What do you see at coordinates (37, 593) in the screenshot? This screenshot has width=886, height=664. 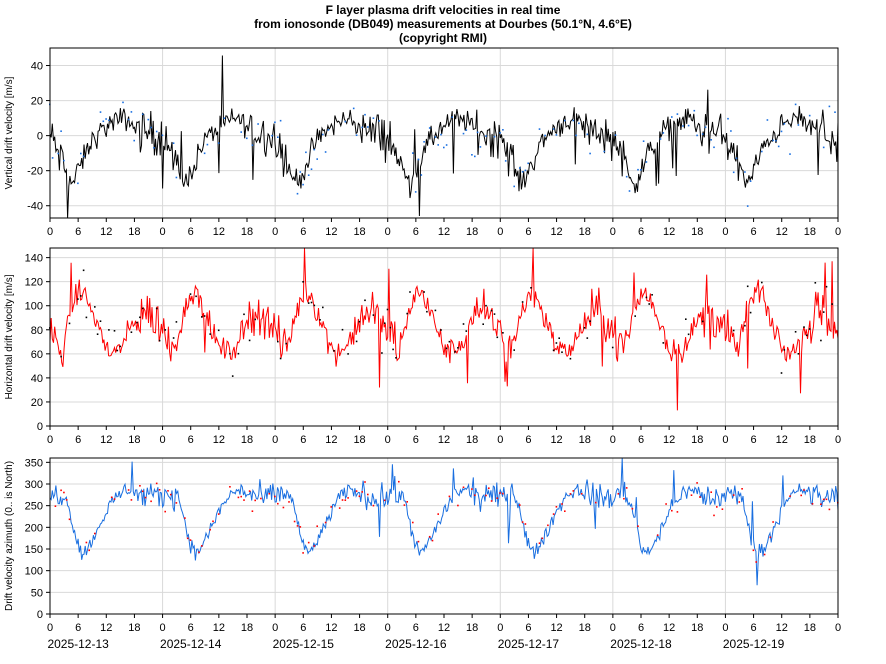 I see `y-tick-label: 50` at bounding box center [37, 593].